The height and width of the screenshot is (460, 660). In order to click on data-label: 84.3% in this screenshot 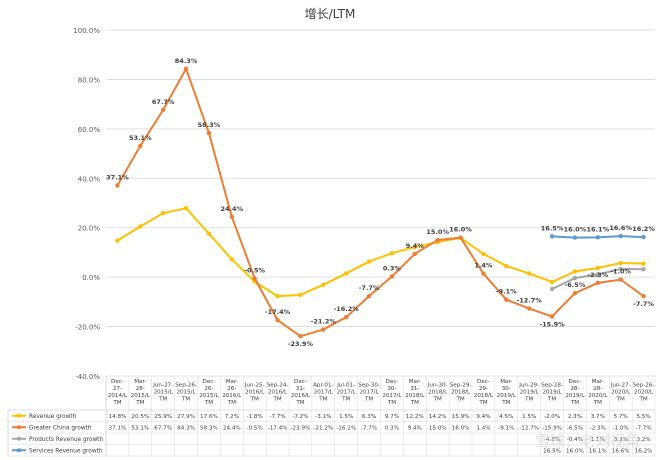, I will do `click(186, 61)`.